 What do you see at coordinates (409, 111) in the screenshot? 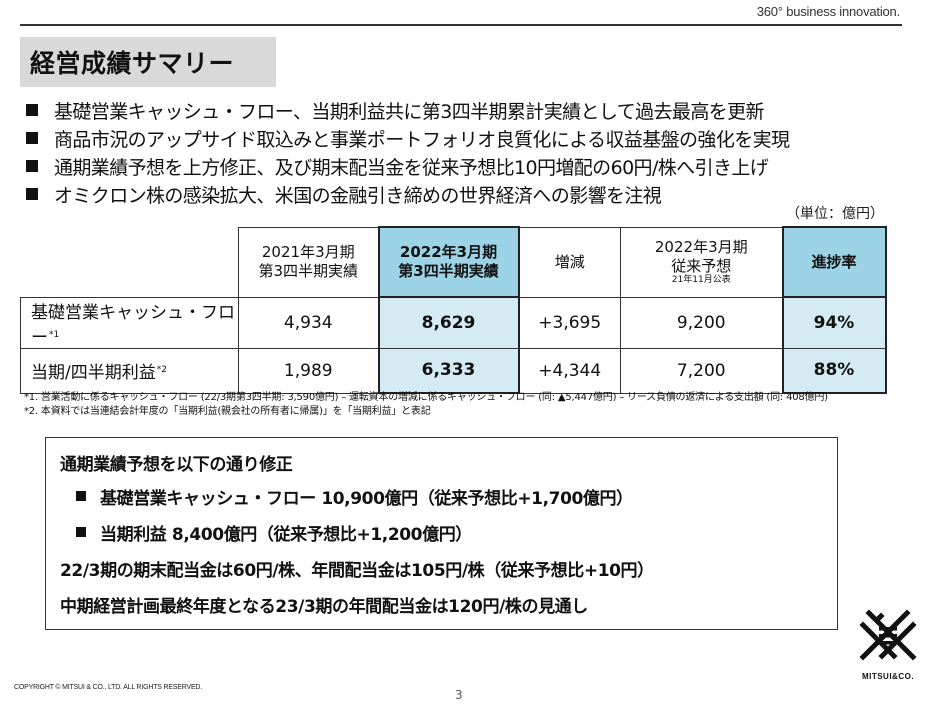
I see `bullet-text: 基礎営業キャッシュ・フロー、当期利益共に第3四半期累計実績として過去最高を更新` at bounding box center [409, 111].